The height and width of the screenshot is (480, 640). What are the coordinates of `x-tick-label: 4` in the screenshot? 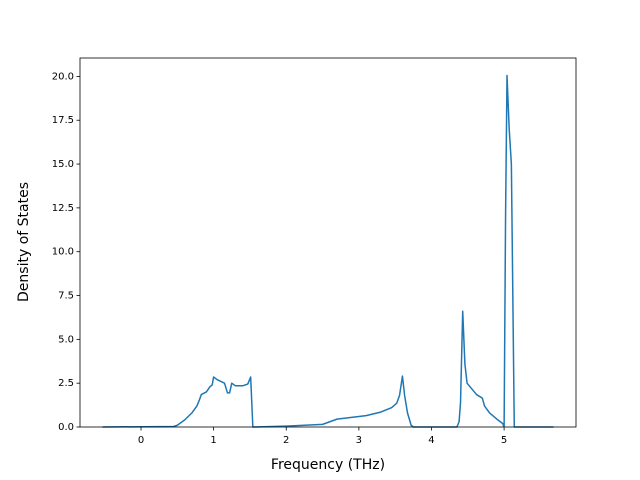 It's located at (431, 440).